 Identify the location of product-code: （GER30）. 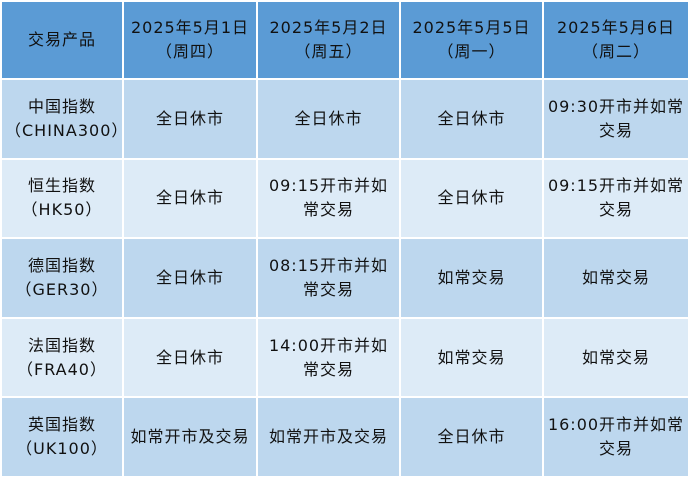
(62, 289).